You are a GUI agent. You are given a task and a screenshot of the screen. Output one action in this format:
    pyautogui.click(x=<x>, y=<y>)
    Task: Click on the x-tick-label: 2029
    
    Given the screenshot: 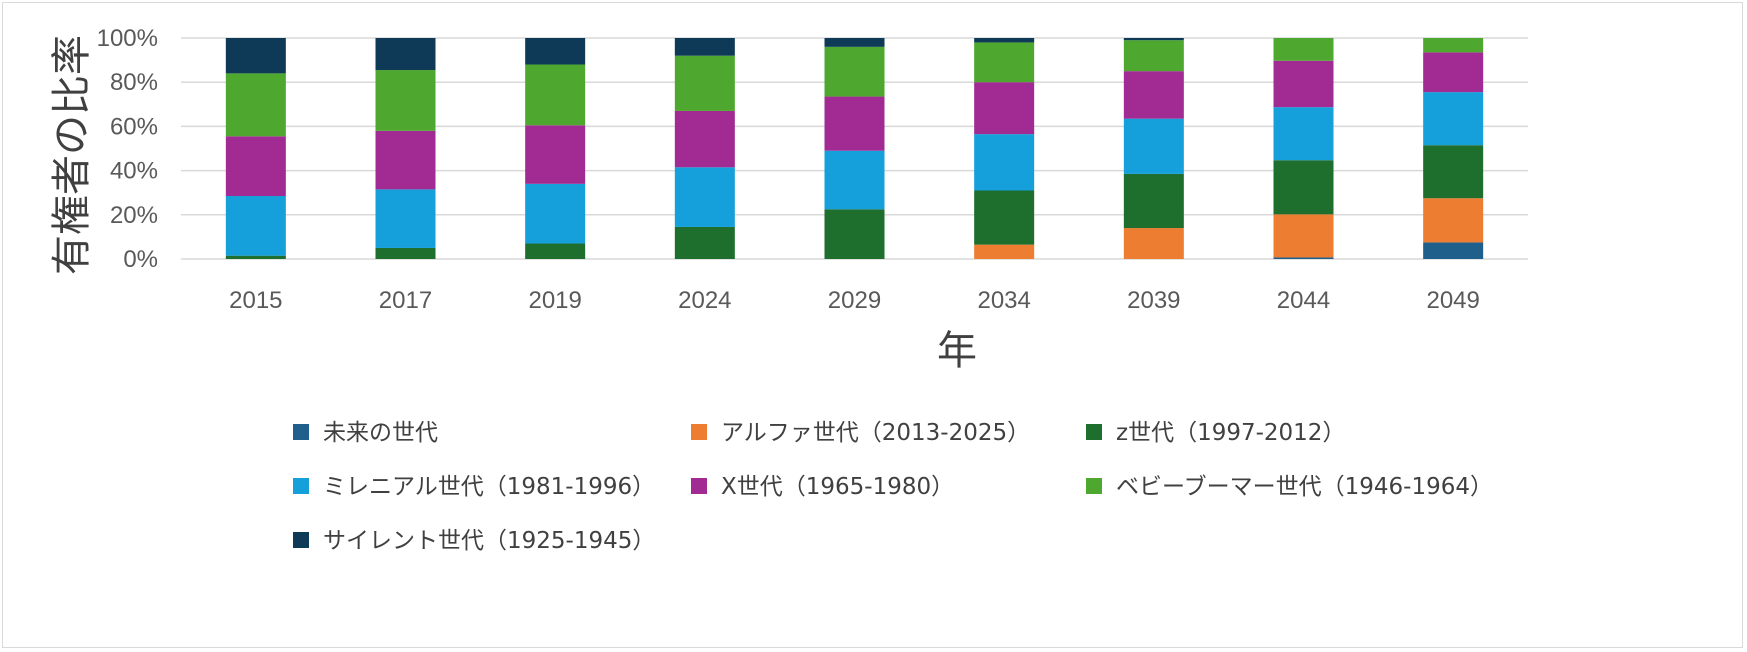 What is the action you would take?
    pyautogui.click(x=854, y=300)
    